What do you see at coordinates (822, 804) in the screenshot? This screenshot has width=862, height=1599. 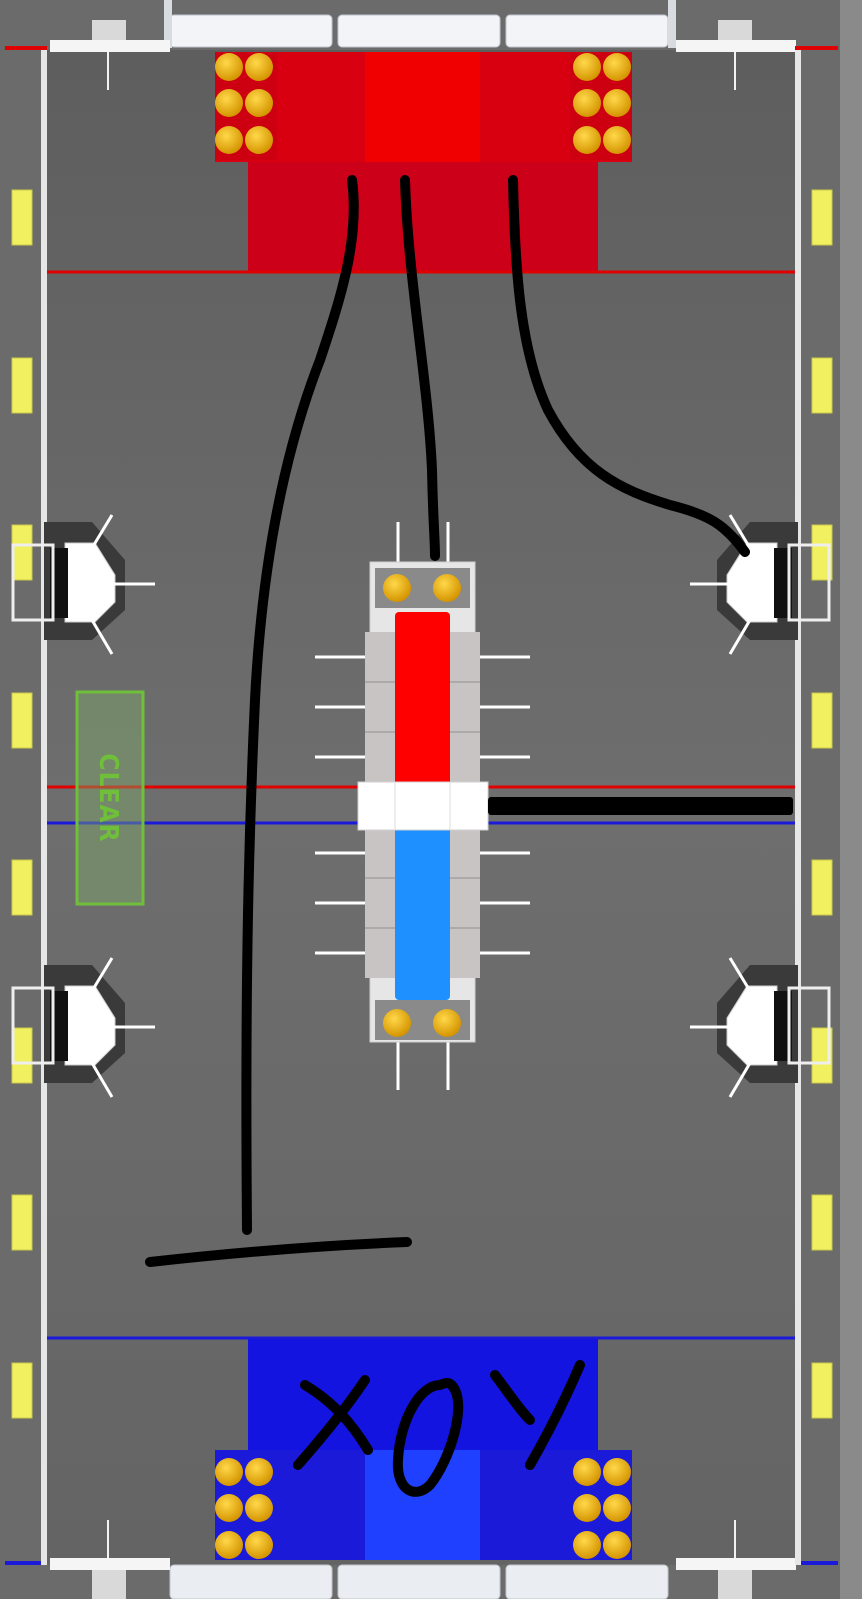 I see `bumper-pads-right` at bounding box center [822, 804].